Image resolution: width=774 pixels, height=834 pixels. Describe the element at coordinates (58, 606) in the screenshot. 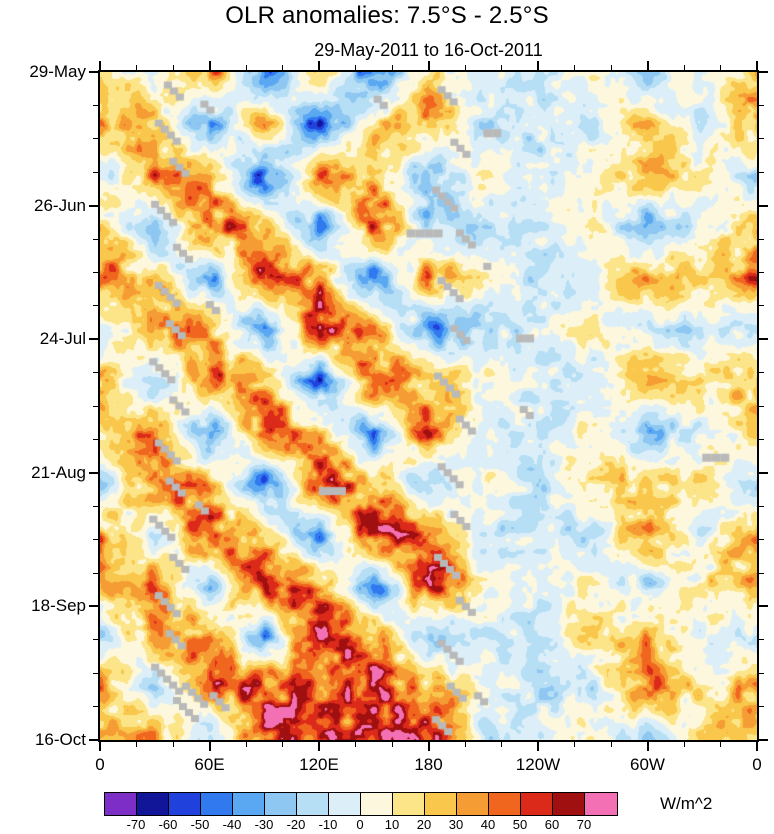

I see `y-tick-label: 18-Sep` at that location.